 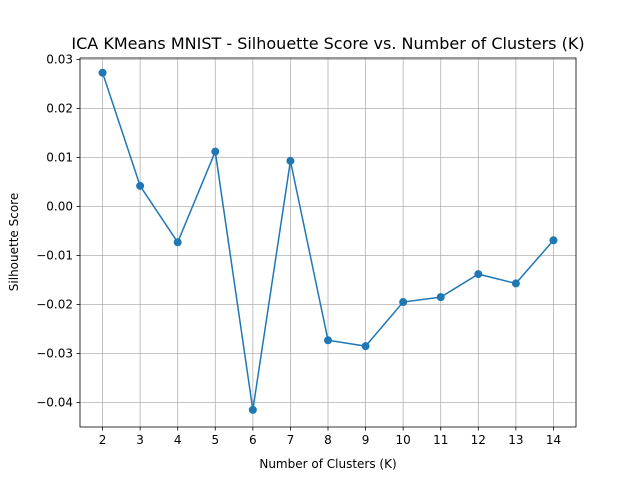 What do you see at coordinates (103, 440) in the screenshot?
I see `x-tick-label: 2` at bounding box center [103, 440].